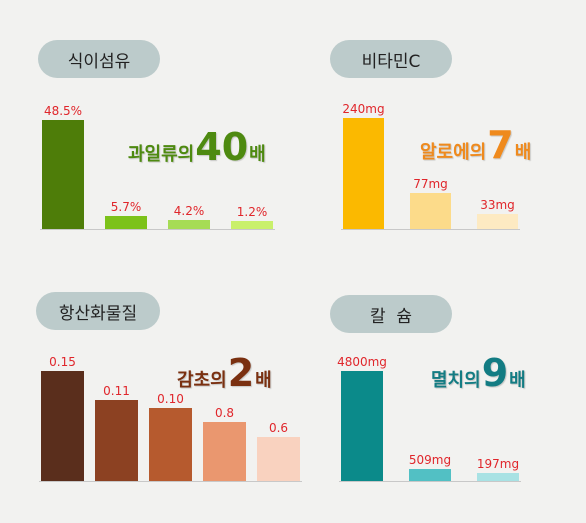 Image resolution: width=586 pixels, height=523 pixels. I want to click on data-label: 0.11, so click(116, 391).